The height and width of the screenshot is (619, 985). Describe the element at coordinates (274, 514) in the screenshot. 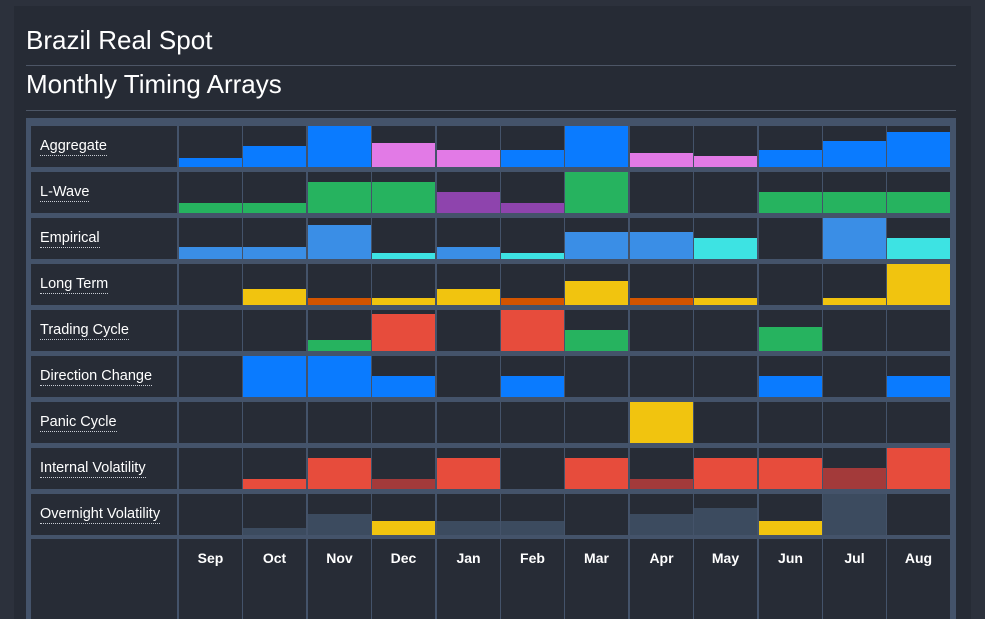

I see `cell-overnight-volatility-oct` at that location.